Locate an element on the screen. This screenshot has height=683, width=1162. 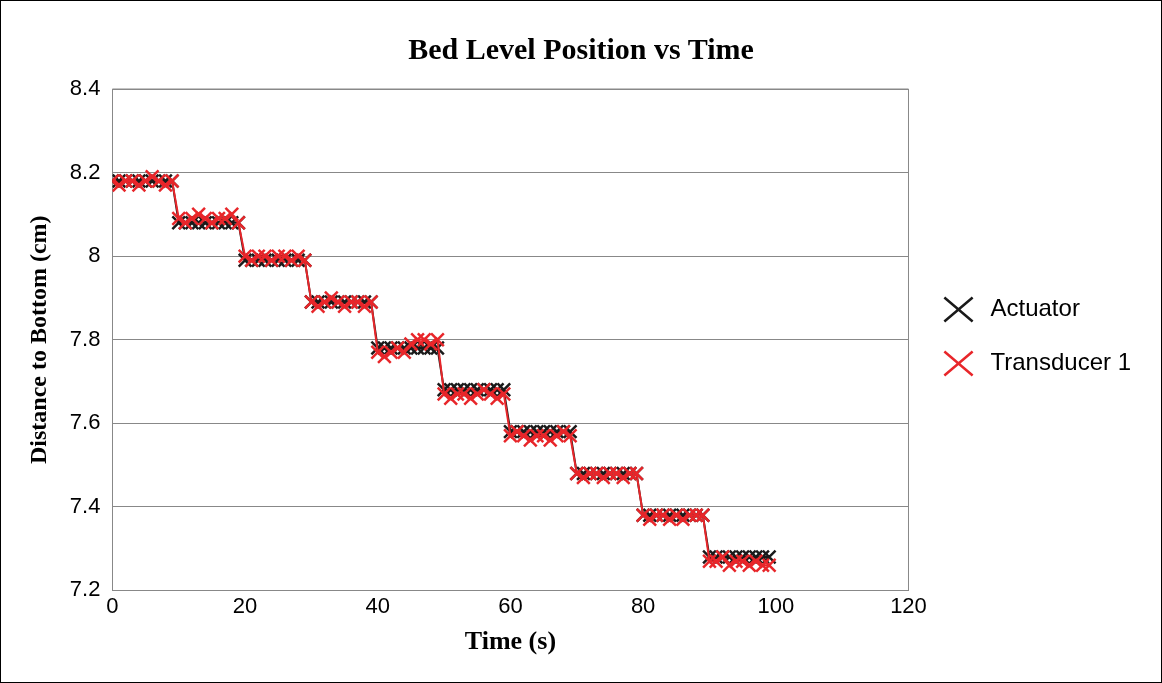
y-tick-label: 7.6 is located at coordinates (85, 422).